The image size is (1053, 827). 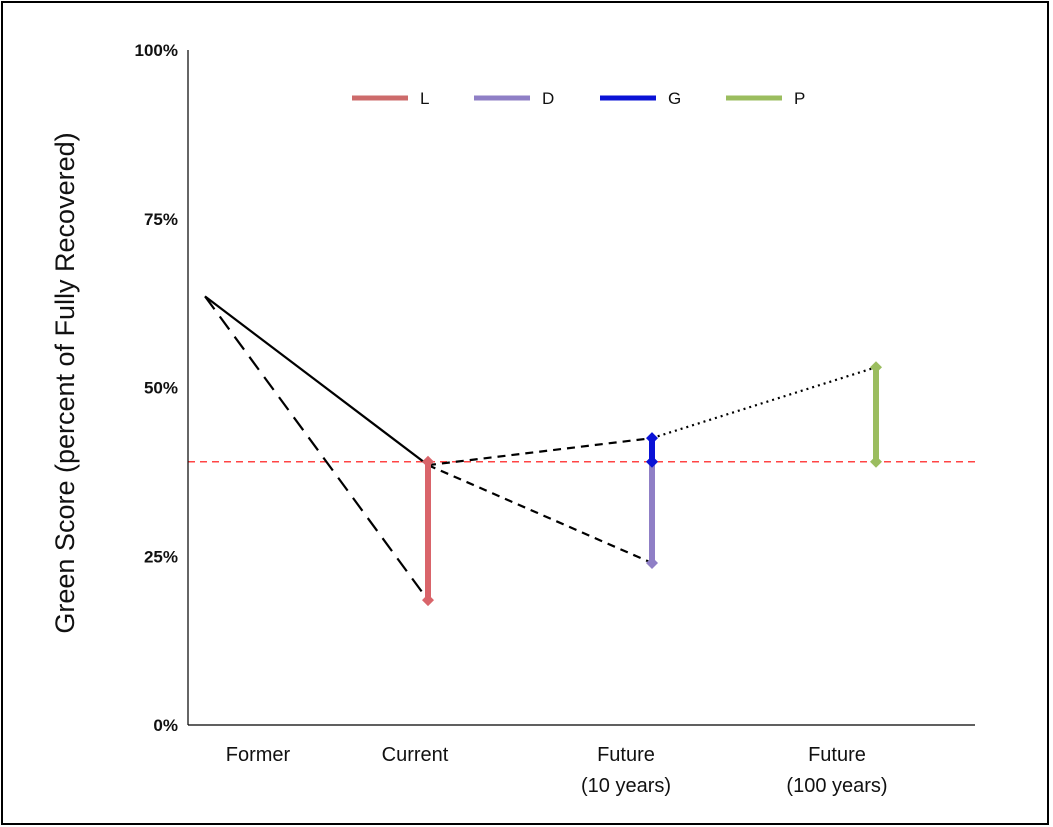 I want to click on bar-P-start-marker, so click(x=876, y=461).